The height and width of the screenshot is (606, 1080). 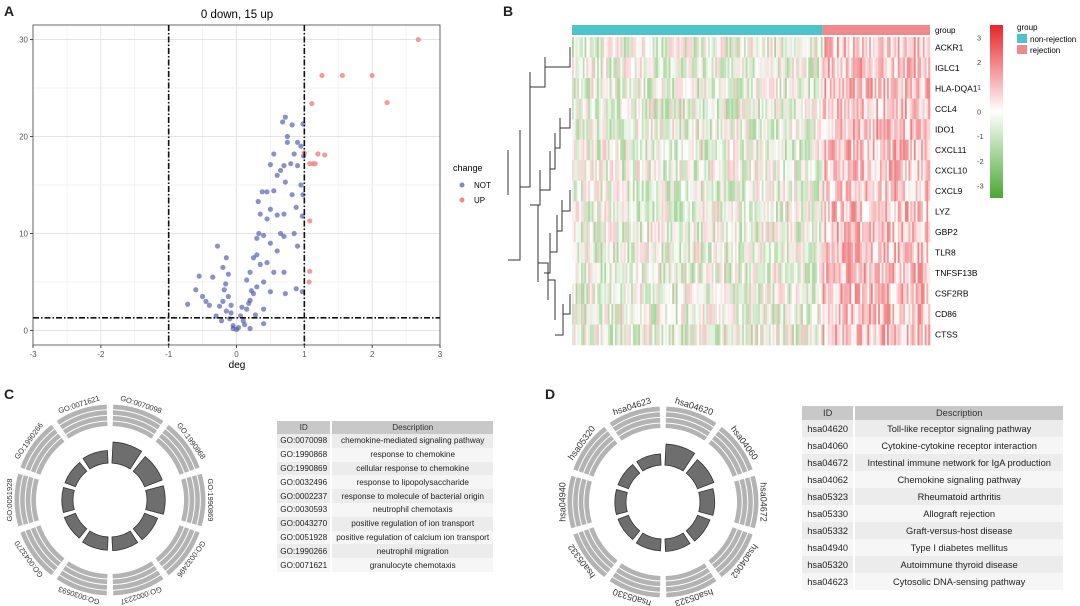 I want to click on inner-bar, so click(x=629, y=527).